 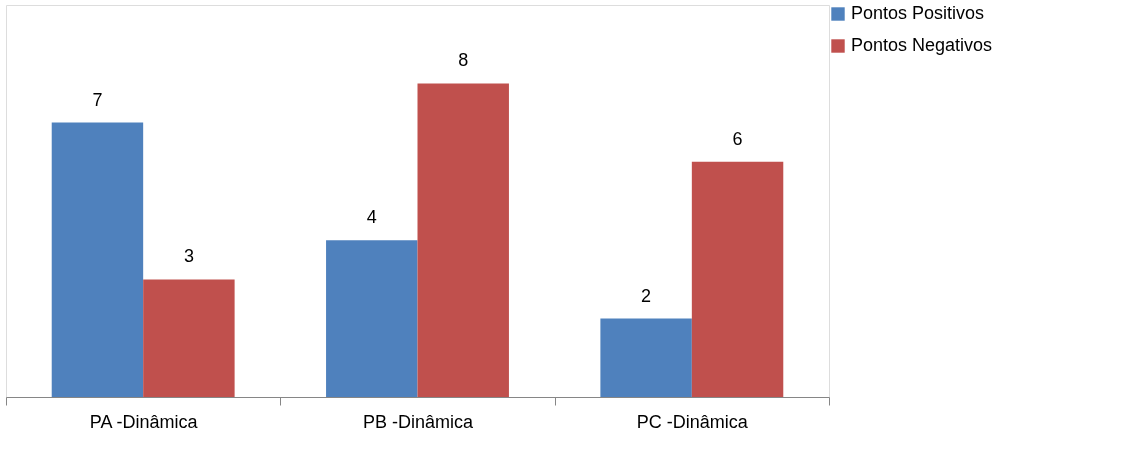 What do you see at coordinates (371, 217) in the screenshot?
I see `data-label: 4` at bounding box center [371, 217].